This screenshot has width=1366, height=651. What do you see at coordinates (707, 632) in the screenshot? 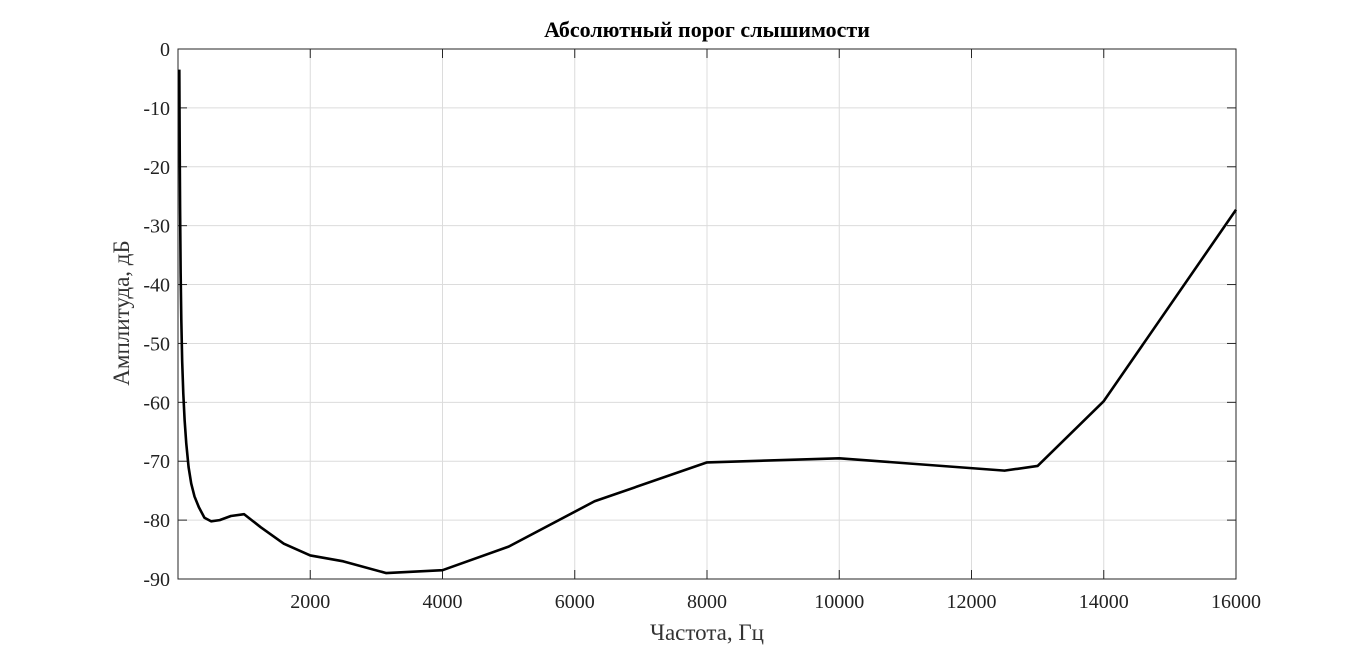
I see `x-axis-label: Частота, Гц` at bounding box center [707, 632].